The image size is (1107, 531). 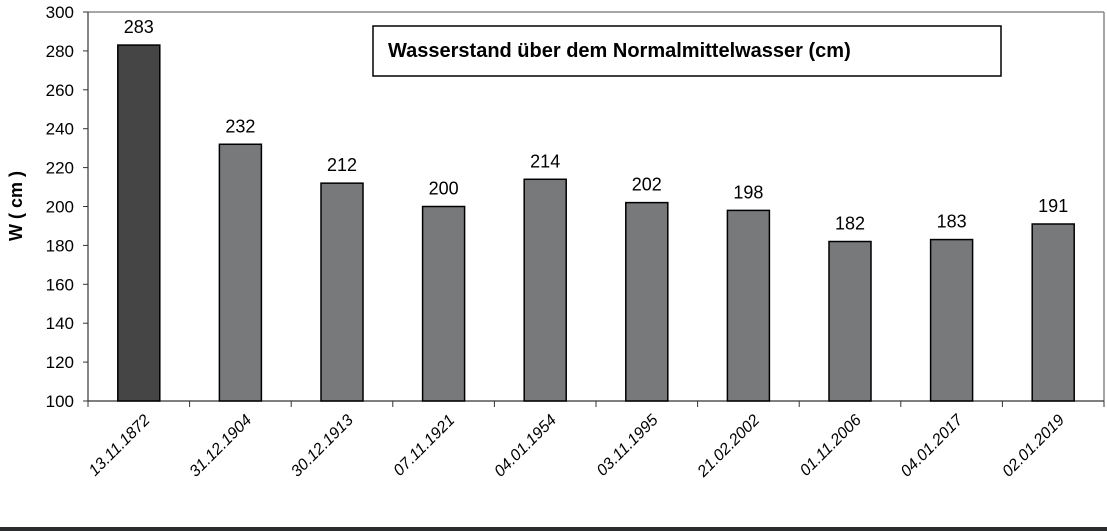 What do you see at coordinates (831, 446) in the screenshot?
I see `x-tick-label: 01.11.2006` at bounding box center [831, 446].